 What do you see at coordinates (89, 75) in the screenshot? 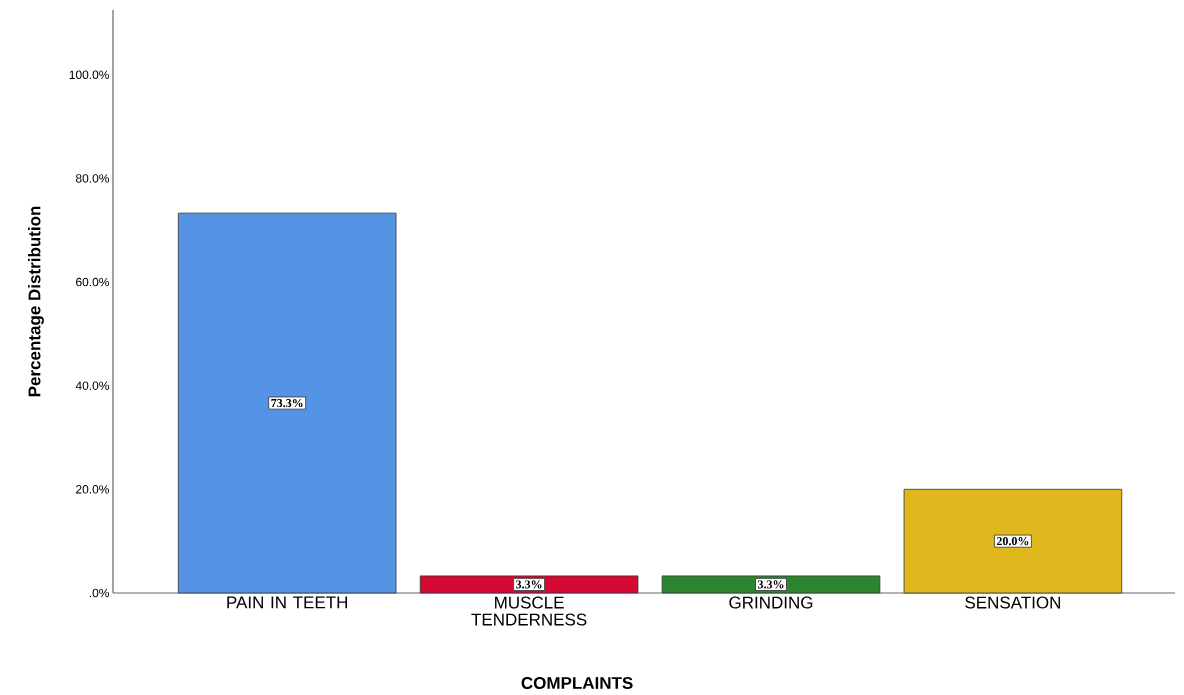
I see `y-tick-label: 100.0%` at bounding box center [89, 75].